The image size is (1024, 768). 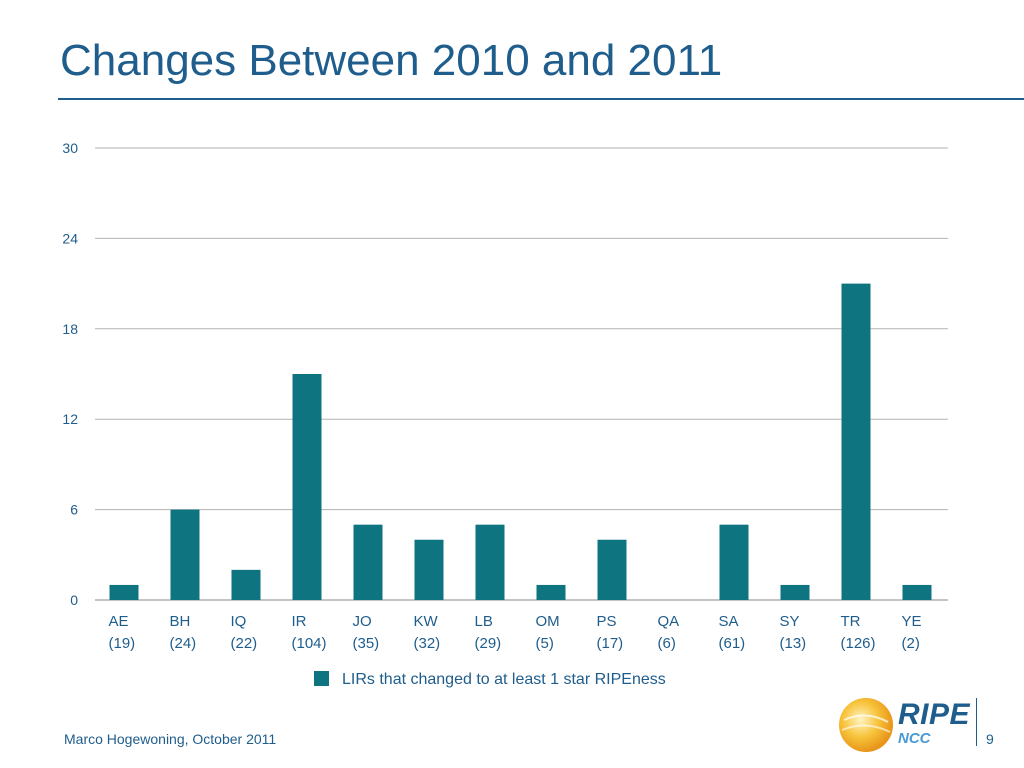 I want to click on x-category-label: YE, so click(x=912, y=621).